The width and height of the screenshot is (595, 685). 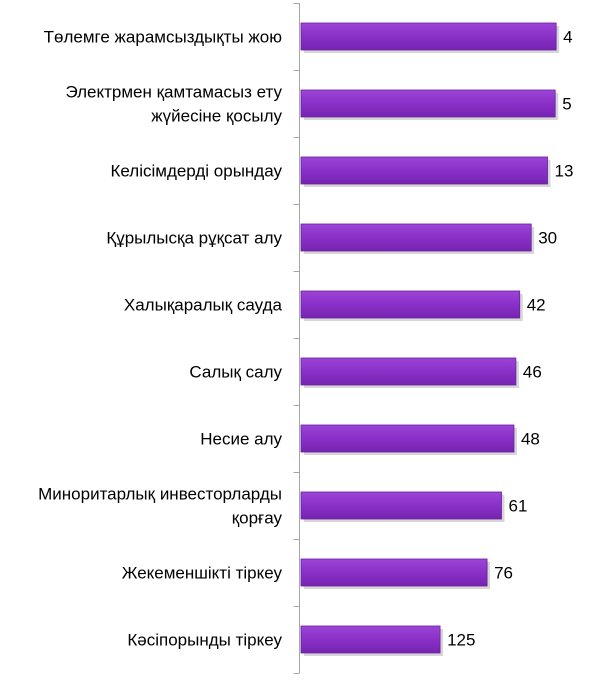 What do you see at coordinates (204, 640) in the screenshot?
I see `category-label: Кәсіпорынды тіркеу` at bounding box center [204, 640].